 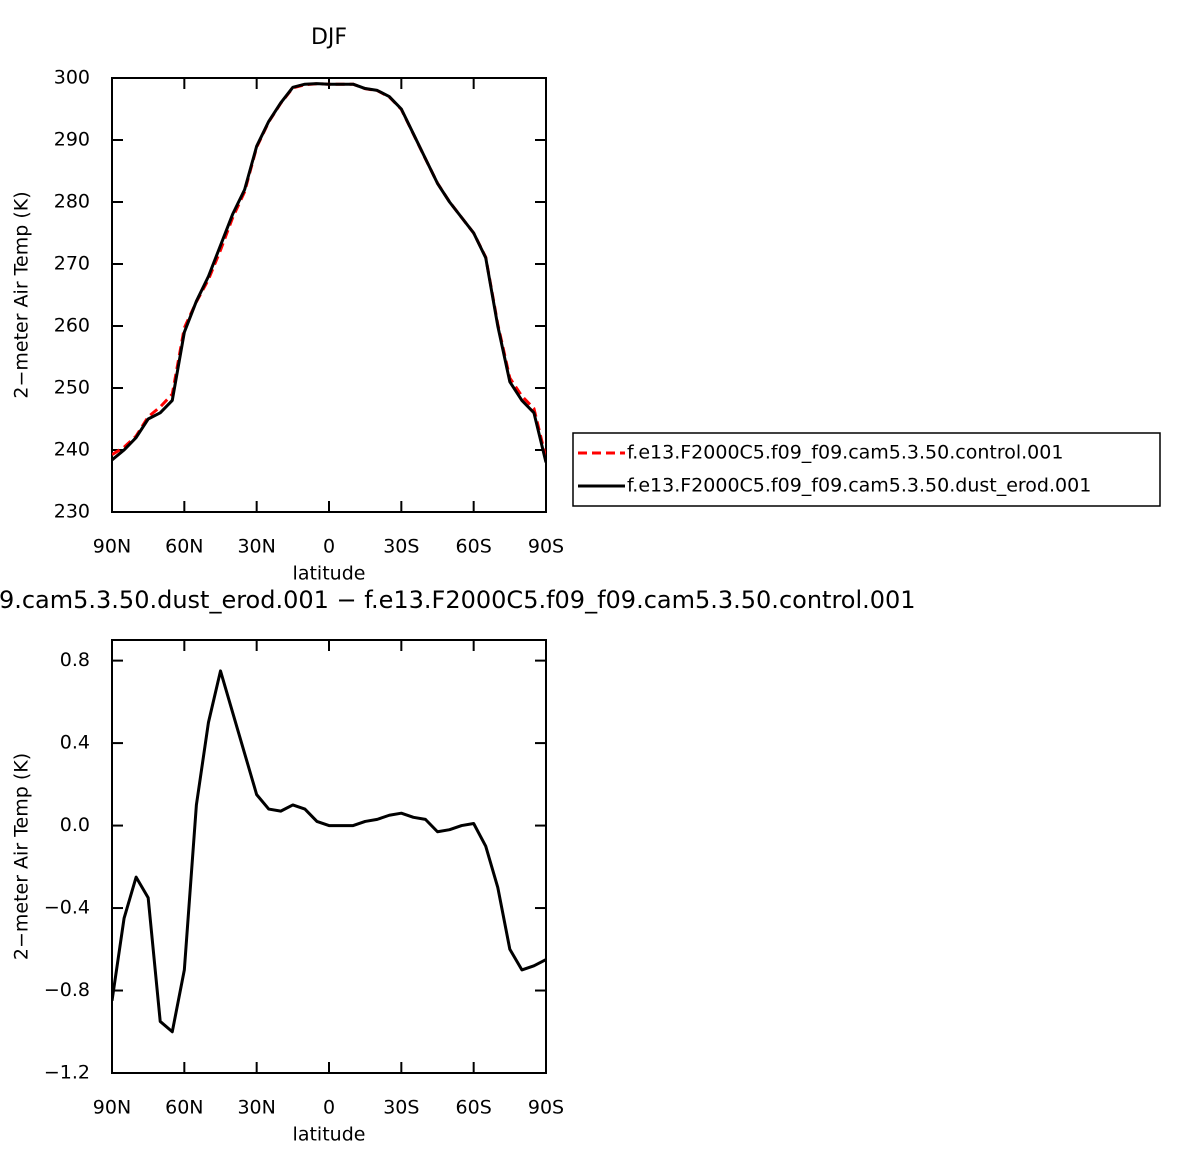 What do you see at coordinates (72, 512) in the screenshot?
I see `y-tick-label: 230` at bounding box center [72, 512].